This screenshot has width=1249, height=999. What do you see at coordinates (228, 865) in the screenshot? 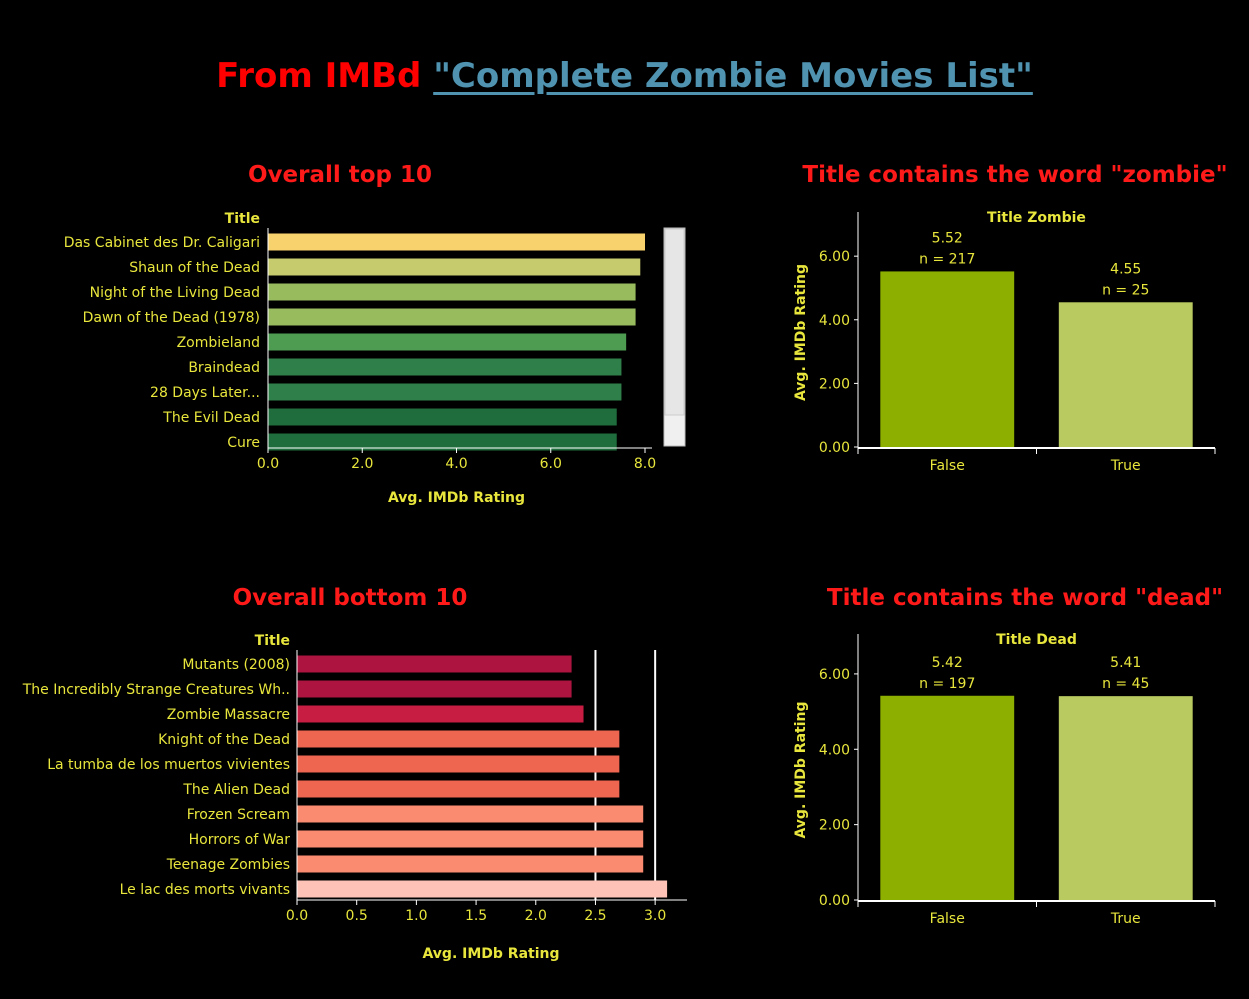
I see `category-label: Teenage Zombies` at bounding box center [228, 865].